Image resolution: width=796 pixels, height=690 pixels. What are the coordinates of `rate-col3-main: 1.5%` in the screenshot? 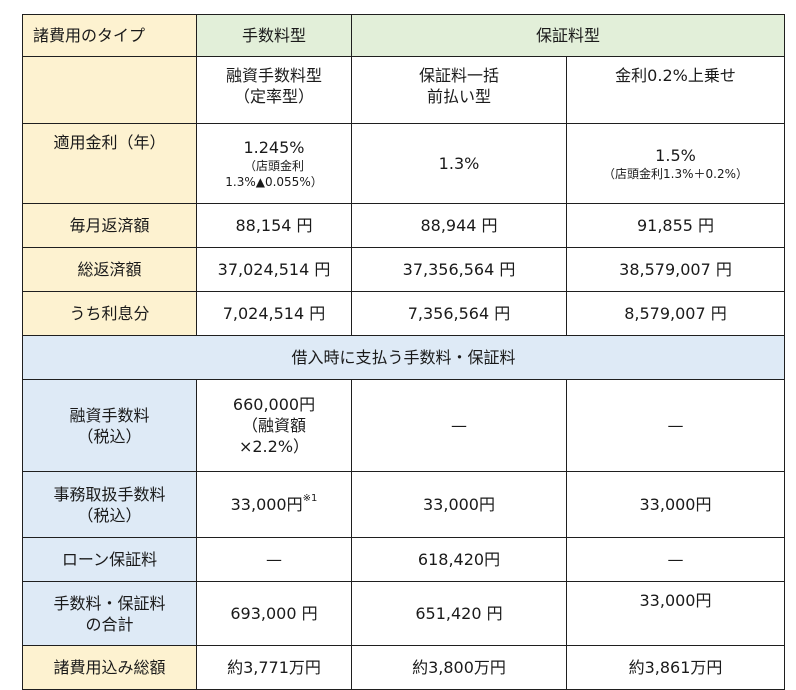 It's located at (675, 155).